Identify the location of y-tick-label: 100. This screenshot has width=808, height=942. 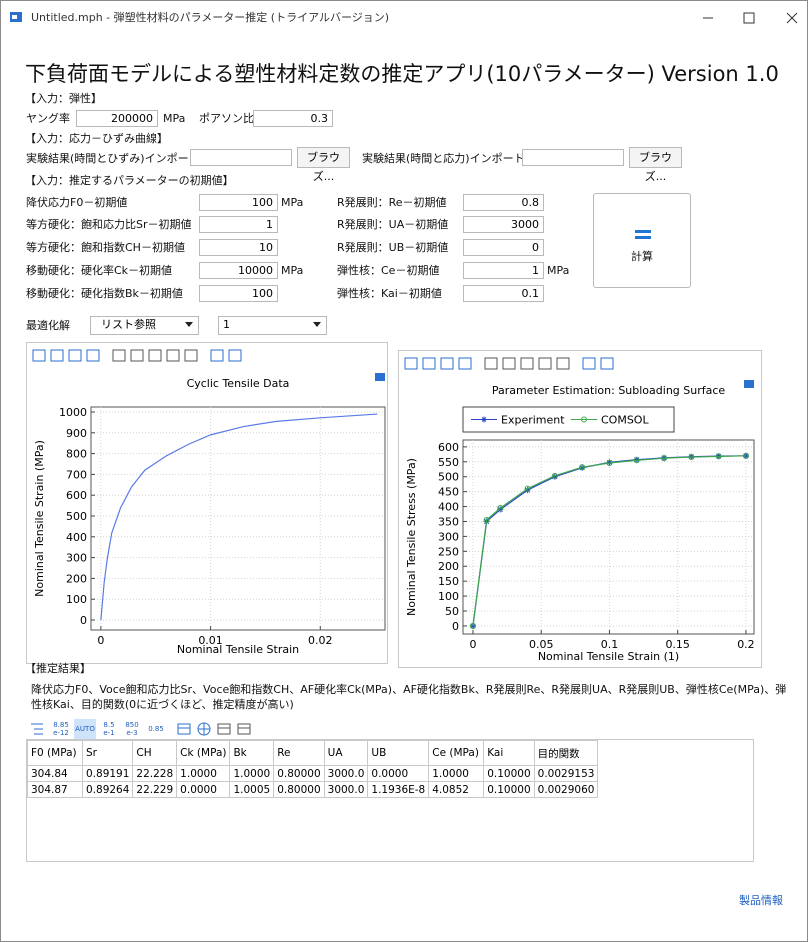
(76, 599).